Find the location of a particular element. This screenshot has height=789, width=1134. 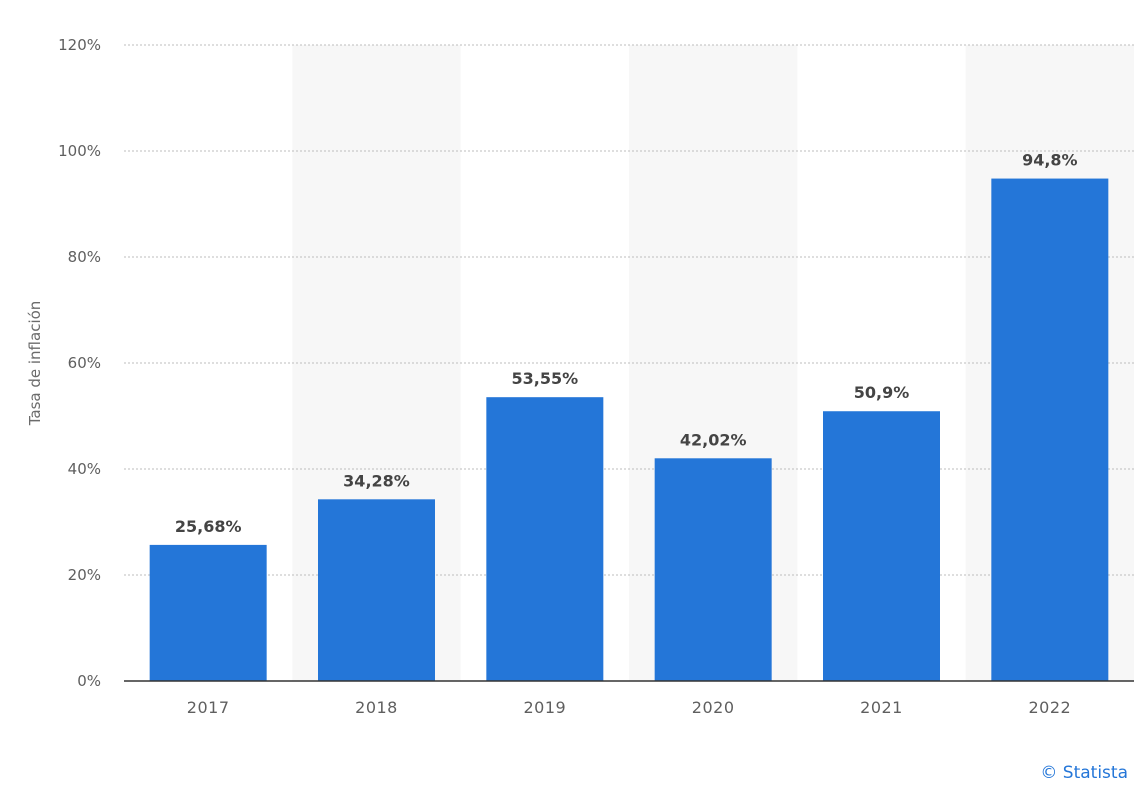

x-tick-label-2018: 2018 is located at coordinates (376, 707).